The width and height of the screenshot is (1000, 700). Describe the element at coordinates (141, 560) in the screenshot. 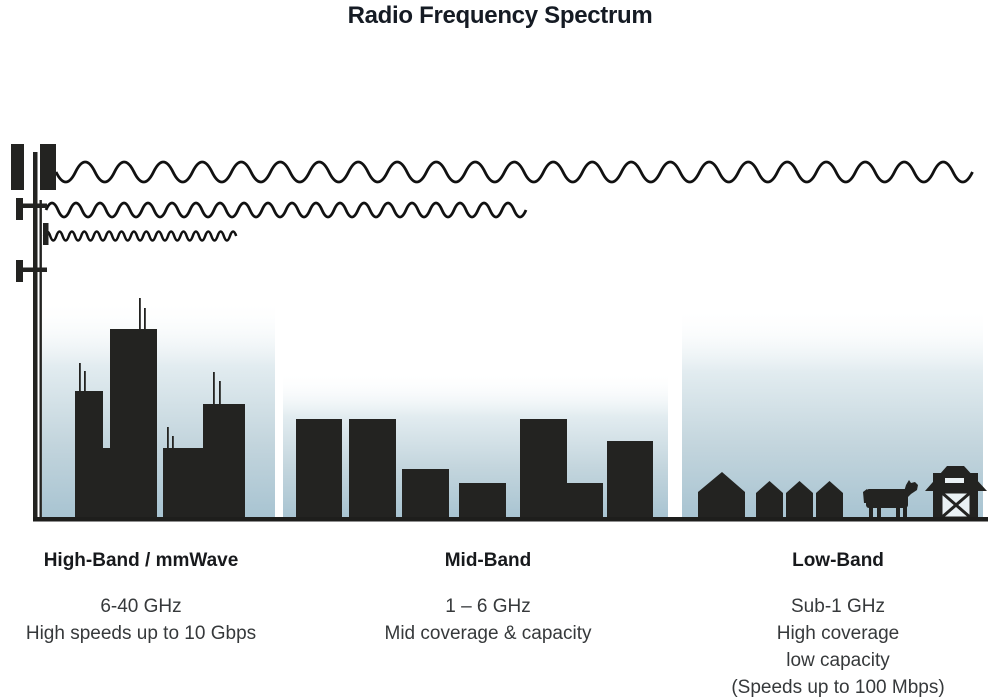

I see `high-band-heading: High-Band / mmWave` at that location.